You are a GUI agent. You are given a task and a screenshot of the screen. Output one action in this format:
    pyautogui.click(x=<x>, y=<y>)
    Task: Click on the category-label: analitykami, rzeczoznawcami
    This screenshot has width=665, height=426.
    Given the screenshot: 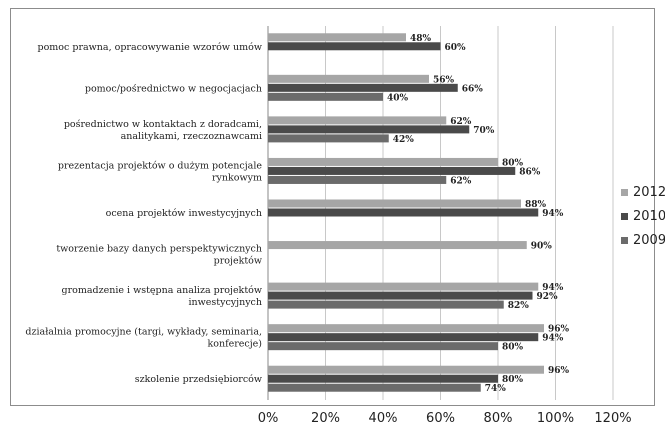 What is the action you would take?
    pyautogui.click(x=191, y=136)
    